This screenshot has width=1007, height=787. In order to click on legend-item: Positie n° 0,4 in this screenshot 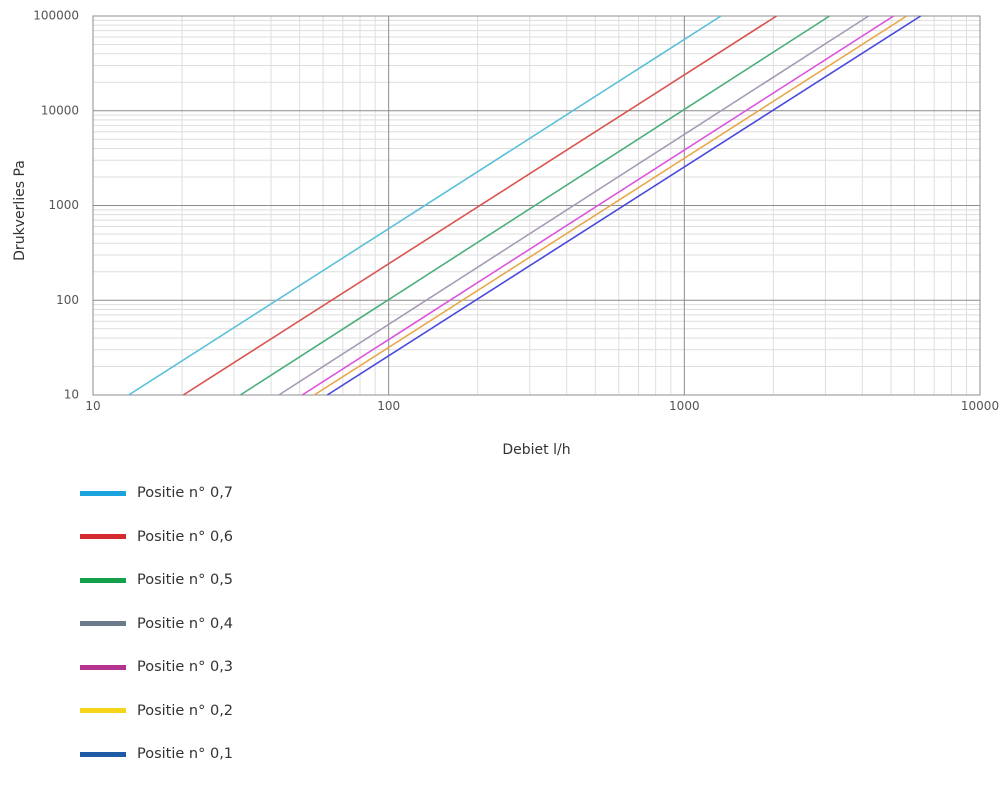, I will do `click(280, 624)`.